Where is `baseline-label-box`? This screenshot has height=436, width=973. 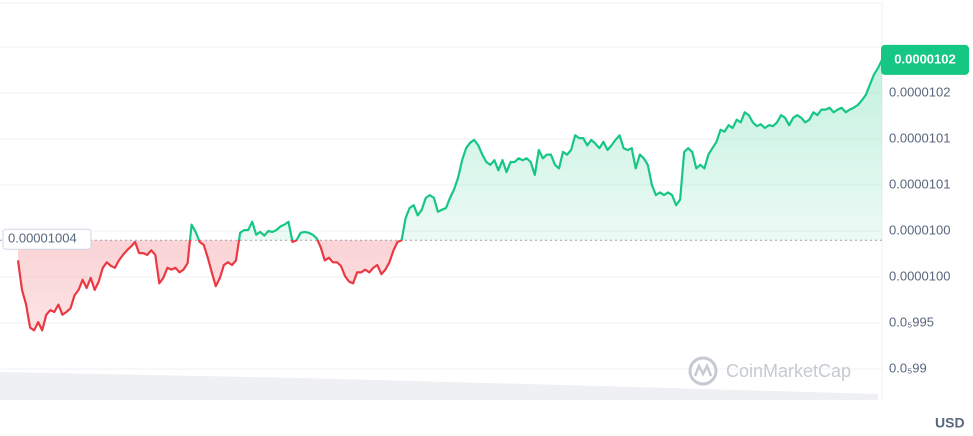
baseline-label-box is located at coordinates (47, 239).